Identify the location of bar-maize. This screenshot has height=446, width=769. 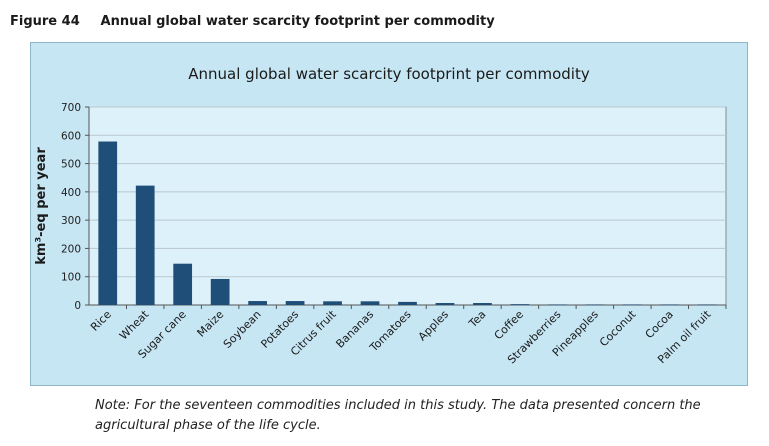
(220, 291).